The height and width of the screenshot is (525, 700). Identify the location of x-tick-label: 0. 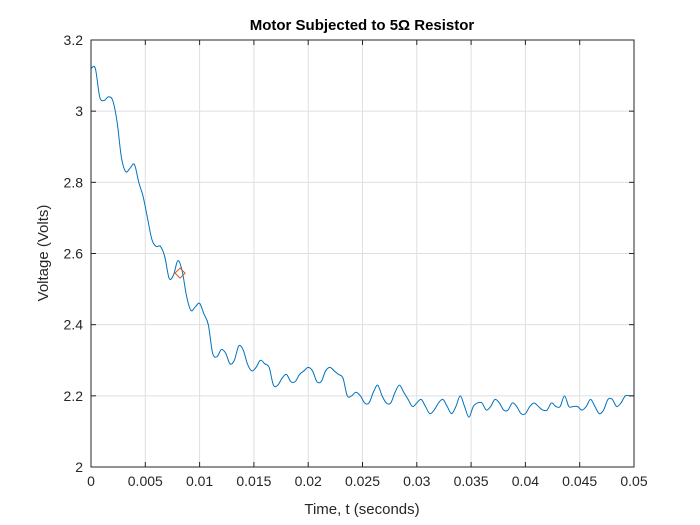
(91, 481).